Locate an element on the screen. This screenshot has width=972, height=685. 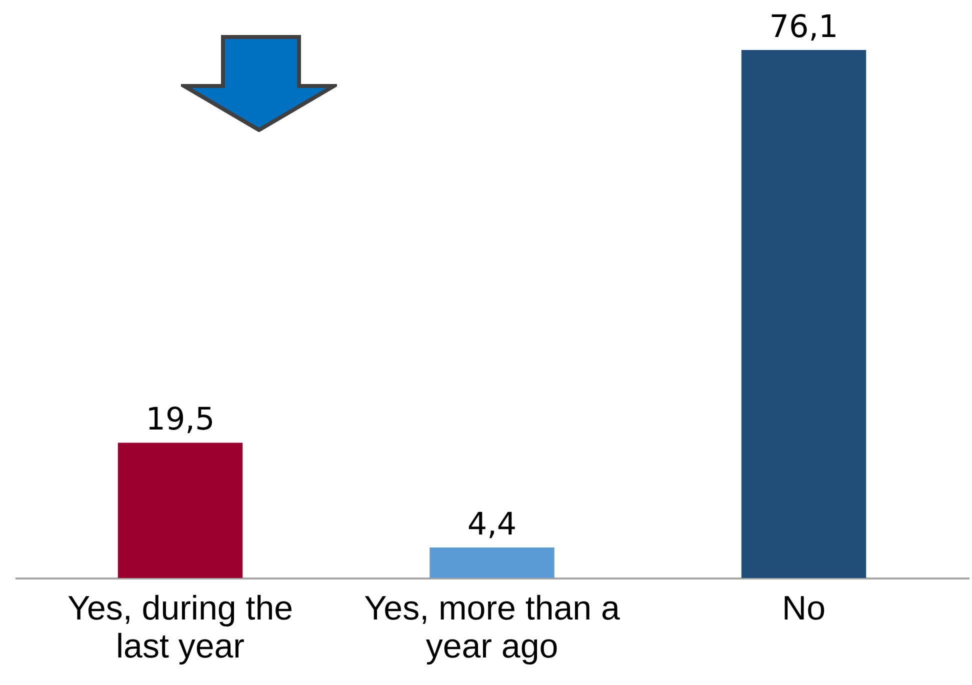
x-tick-label: Yes, during the last year is located at coordinates (180, 628).